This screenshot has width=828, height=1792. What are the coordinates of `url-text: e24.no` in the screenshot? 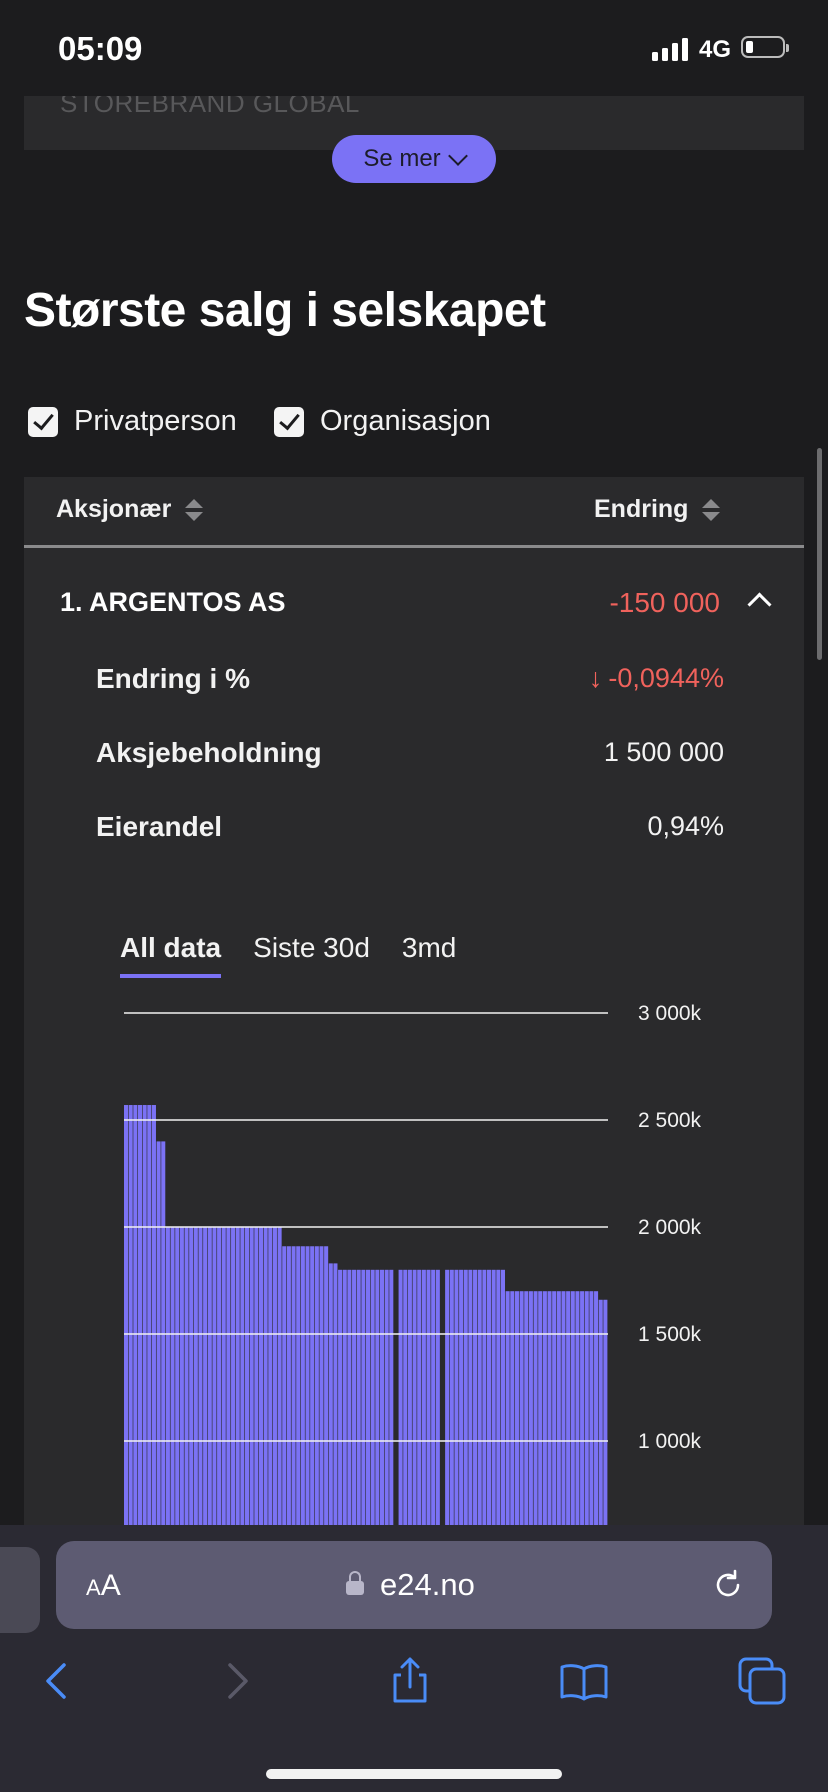 It's located at (427, 1584).